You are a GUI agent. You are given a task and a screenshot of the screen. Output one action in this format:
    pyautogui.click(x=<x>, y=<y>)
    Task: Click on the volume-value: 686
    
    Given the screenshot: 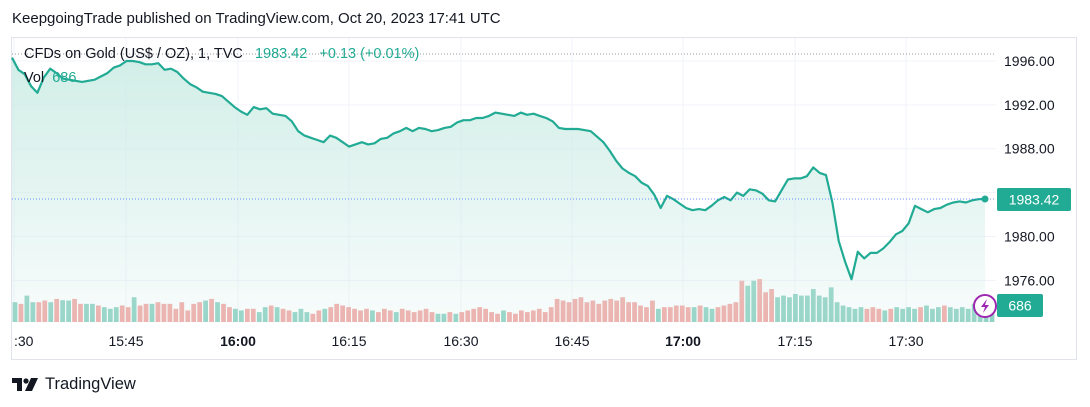 What is the action you would take?
    pyautogui.click(x=64, y=78)
    